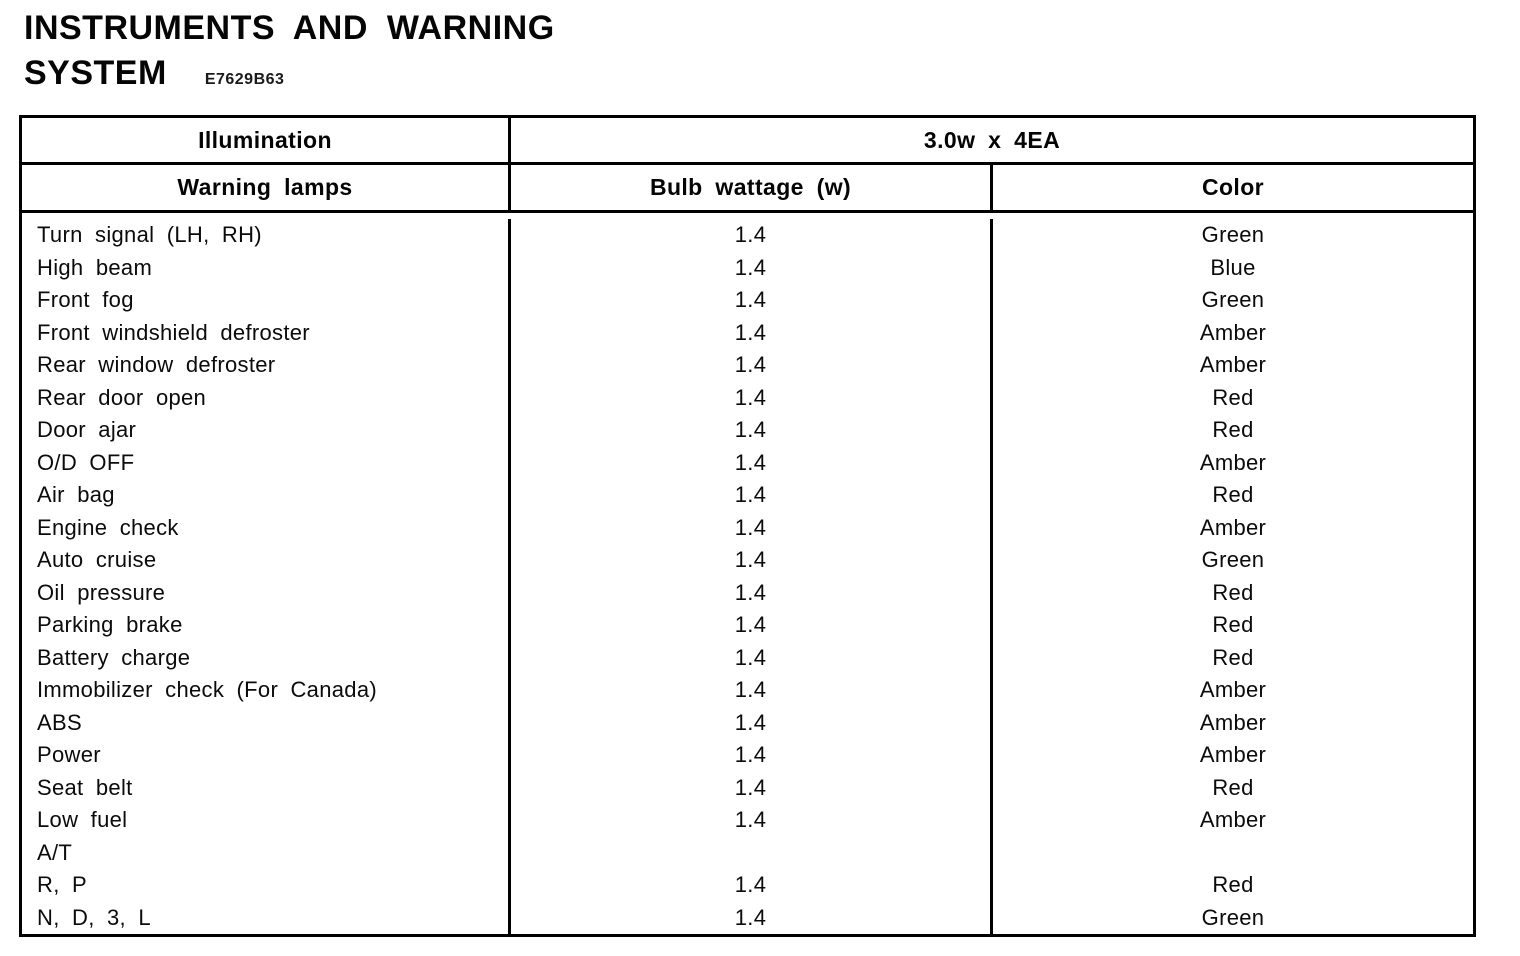 The height and width of the screenshot is (956, 1520). Describe the element at coordinates (1231, 267) in the screenshot. I see `bulb-color-value: Blue` at that location.